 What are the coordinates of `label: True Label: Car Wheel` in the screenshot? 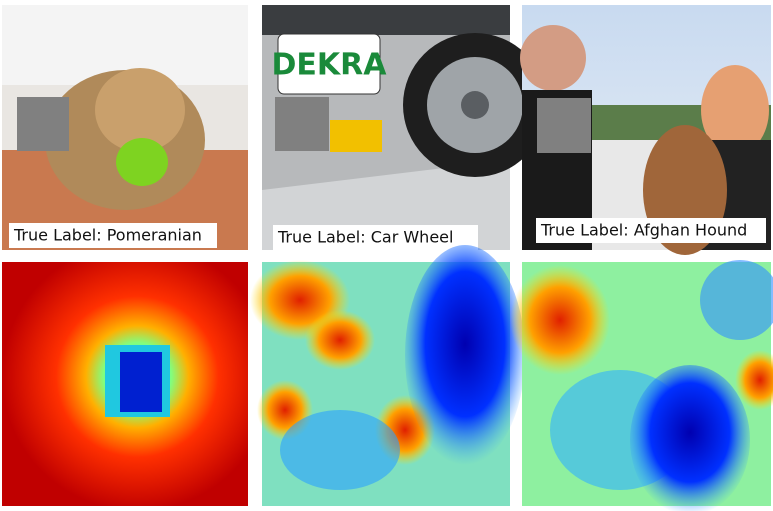 It's located at (365, 237).